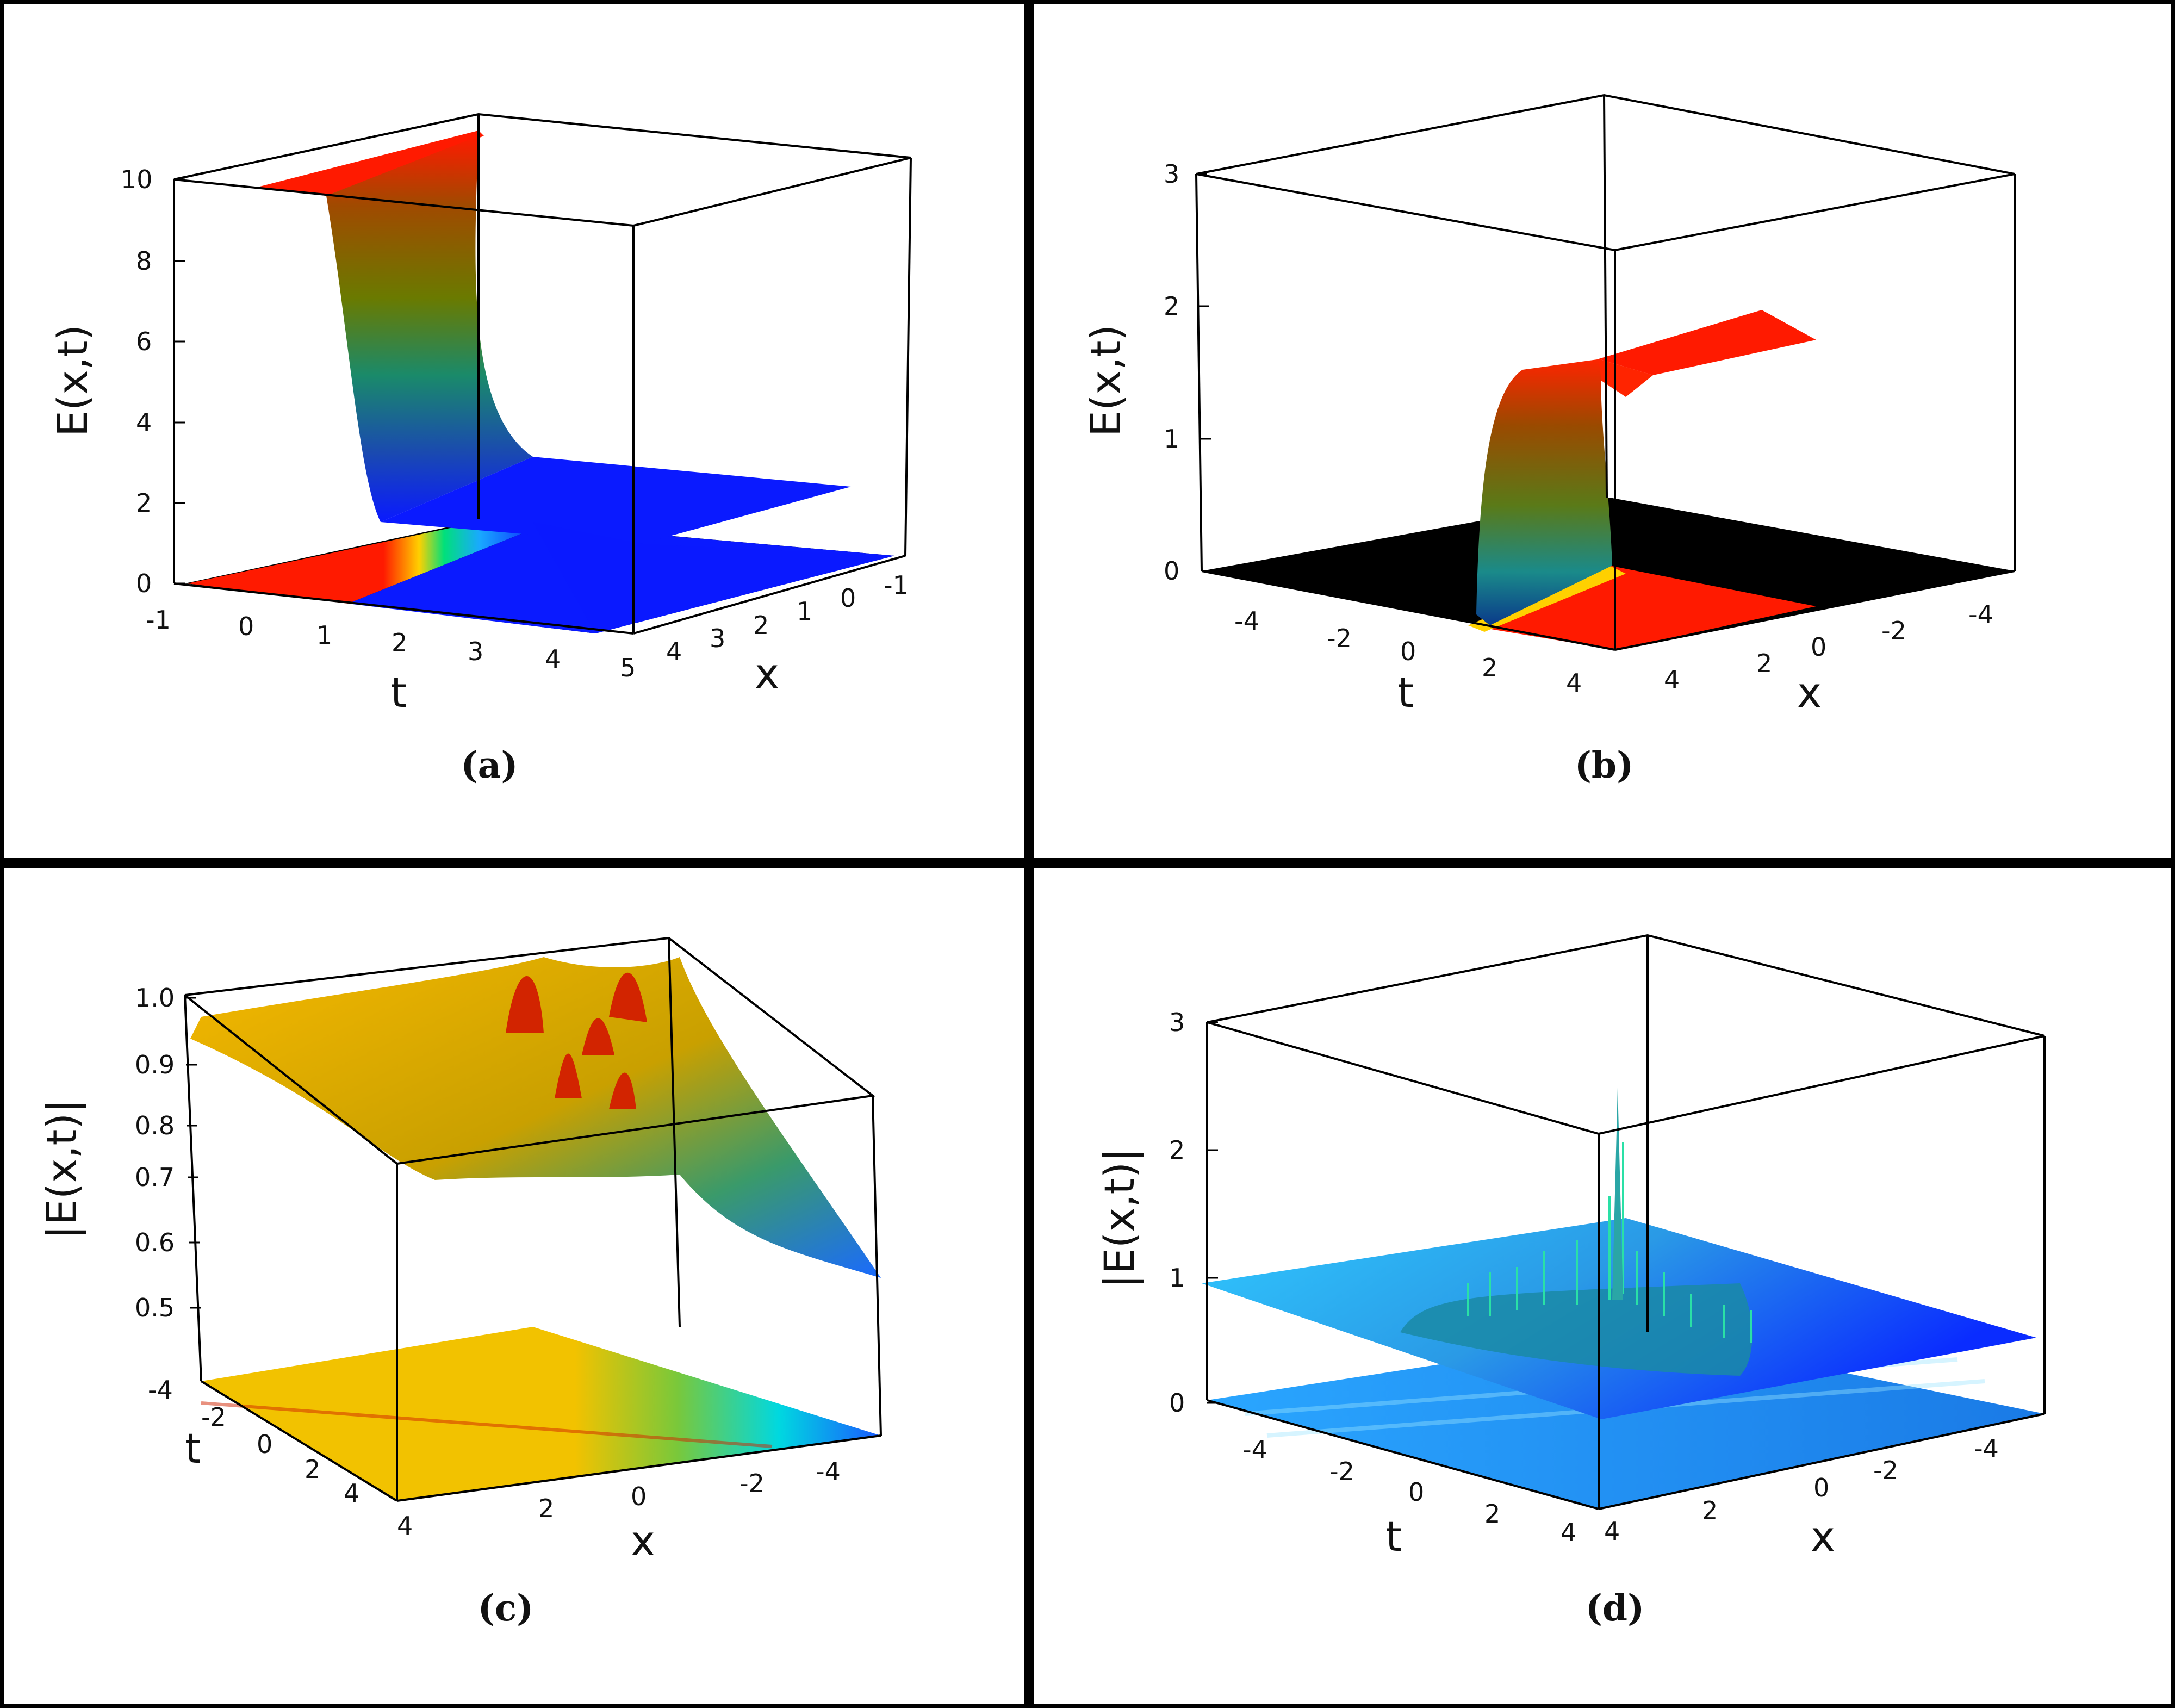 The height and width of the screenshot is (1708, 2175). I want to click on t-ticks-d: -4 -2 0 2 4, so click(1409, 1491).